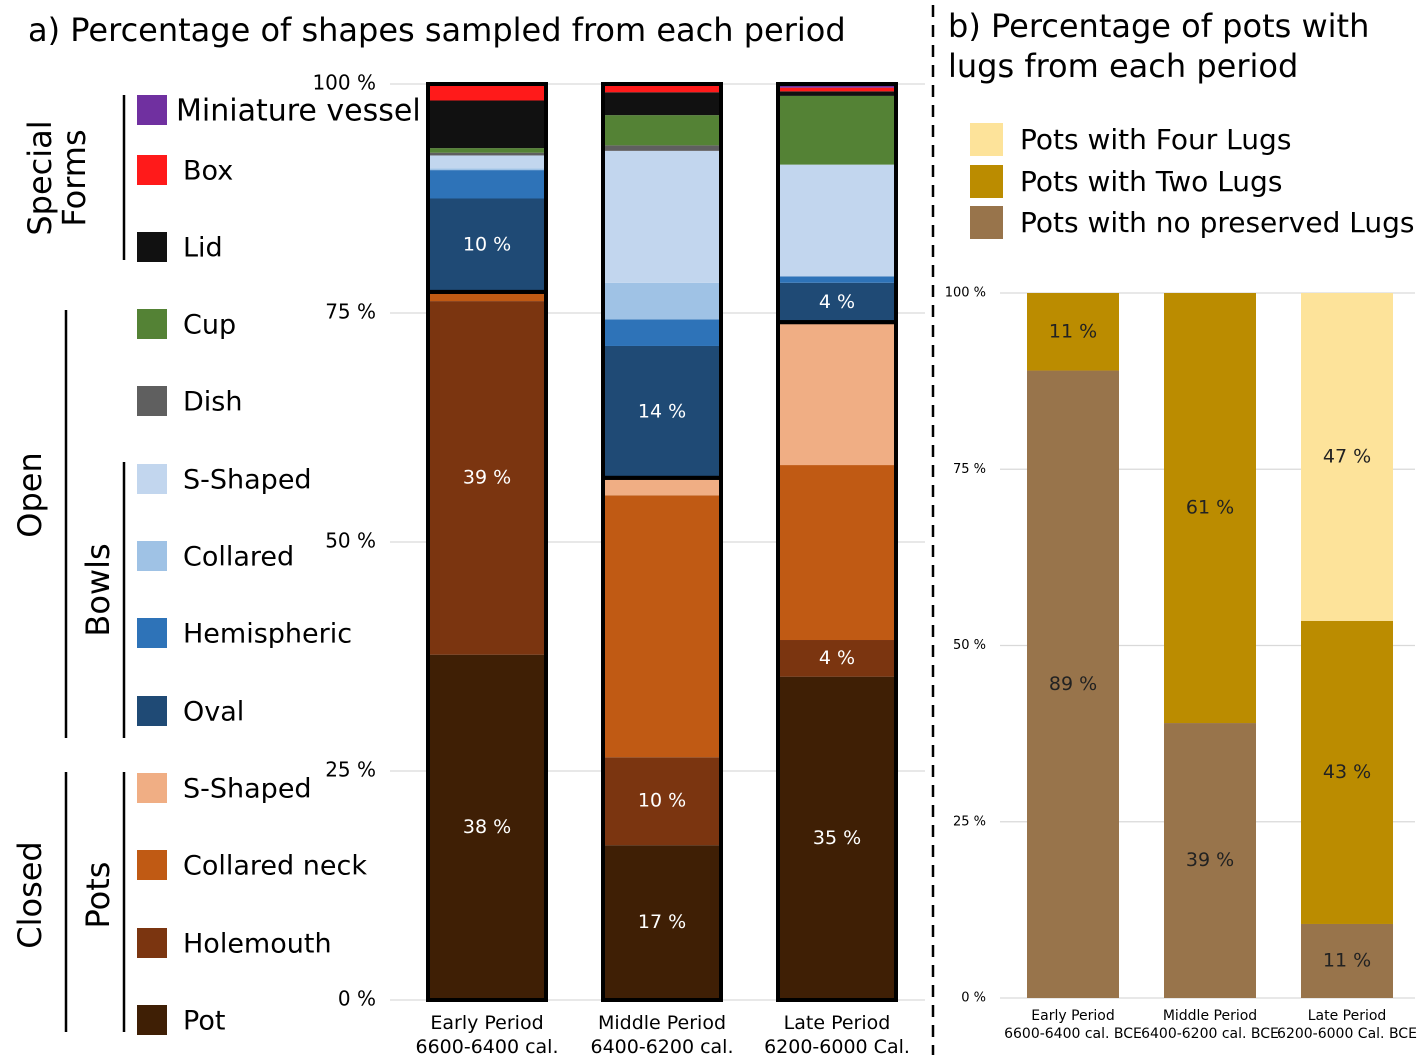 This screenshot has width=1427, height=1061. I want to click on data-label: 61 %, so click(1210, 508).